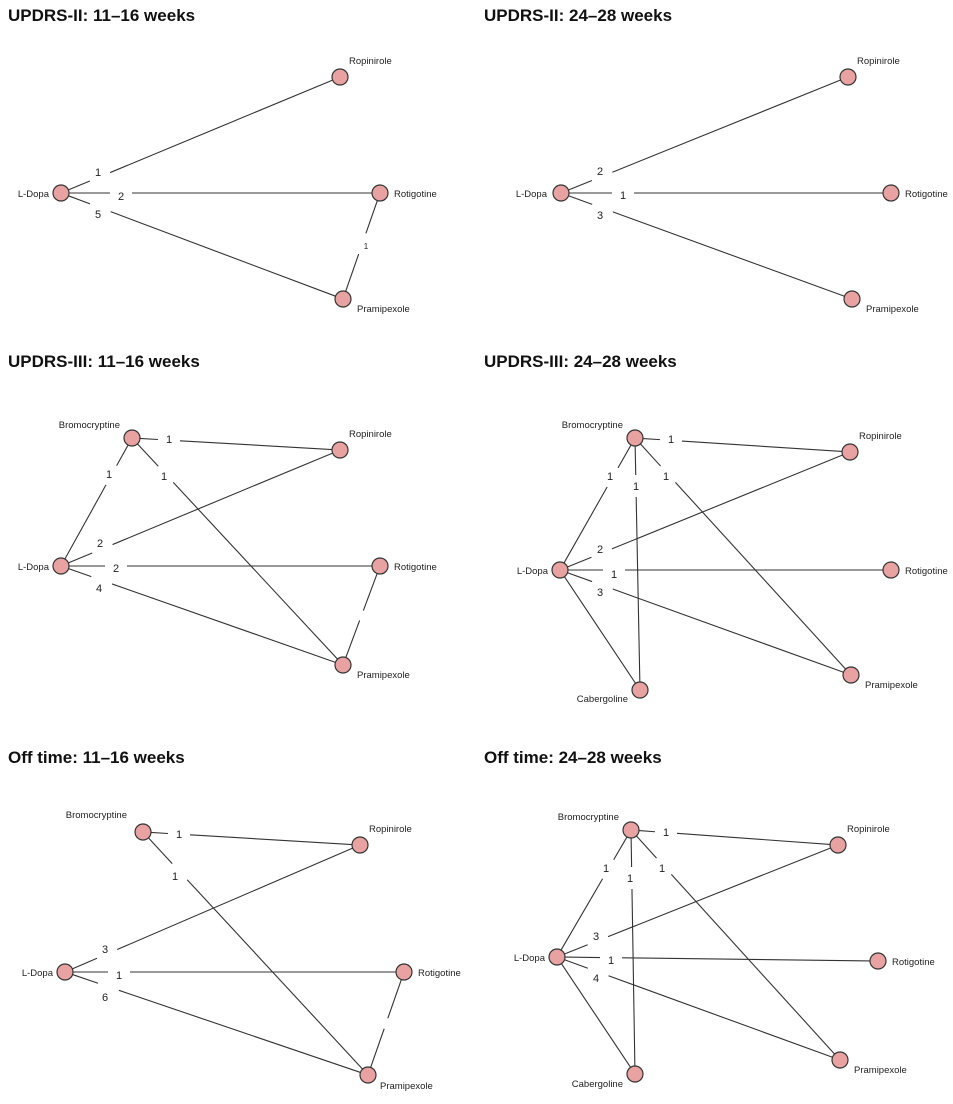 The image size is (953, 1104). What do you see at coordinates (840, 1060) in the screenshot?
I see `node-pramipexole` at bounding box center [840, 1060].